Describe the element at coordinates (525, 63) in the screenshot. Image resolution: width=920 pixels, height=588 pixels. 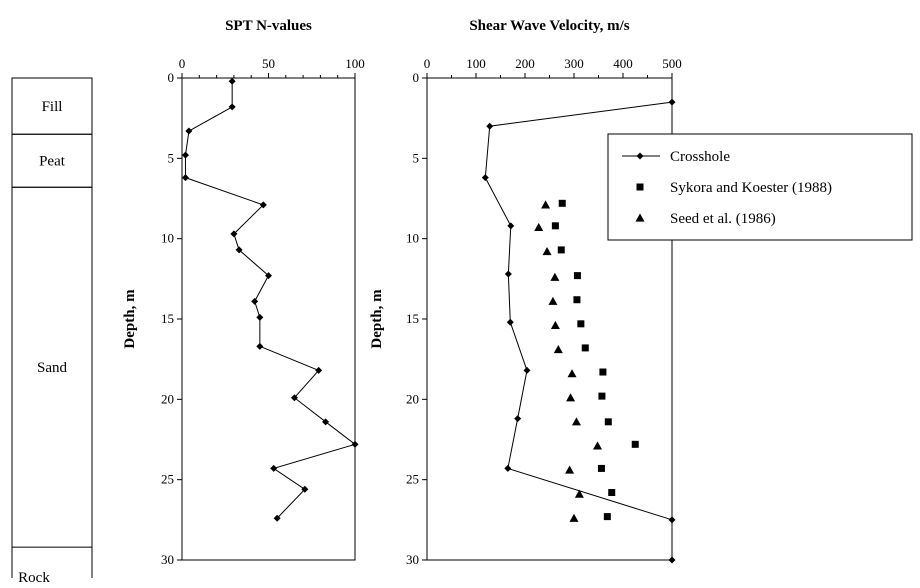
I see `shear-wave-chart-x-tick-label: 200` at that location.